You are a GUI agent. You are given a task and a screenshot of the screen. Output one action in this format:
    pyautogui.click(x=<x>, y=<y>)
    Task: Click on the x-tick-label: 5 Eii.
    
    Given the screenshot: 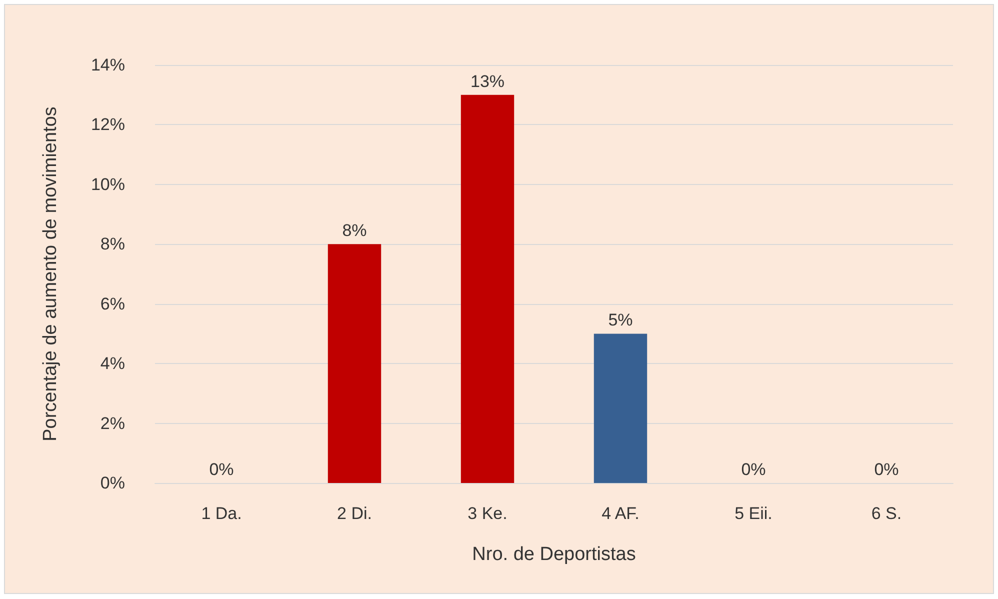 What is the action you would take?
    pyautogui.click(x=753, y=513)
    